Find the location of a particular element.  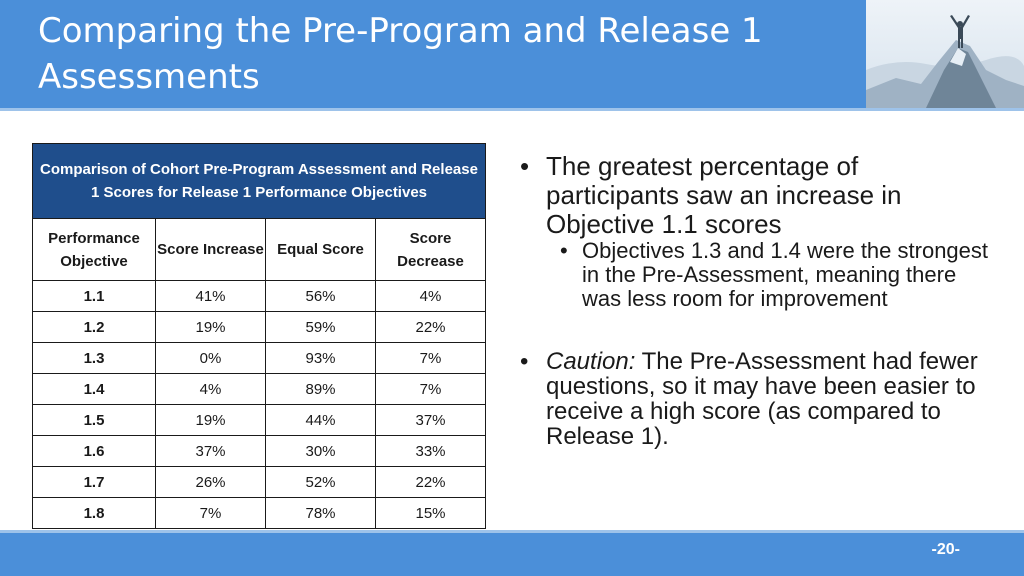

table-row: 1.6 37% 30% 33% is located at coordinates (259, 451).